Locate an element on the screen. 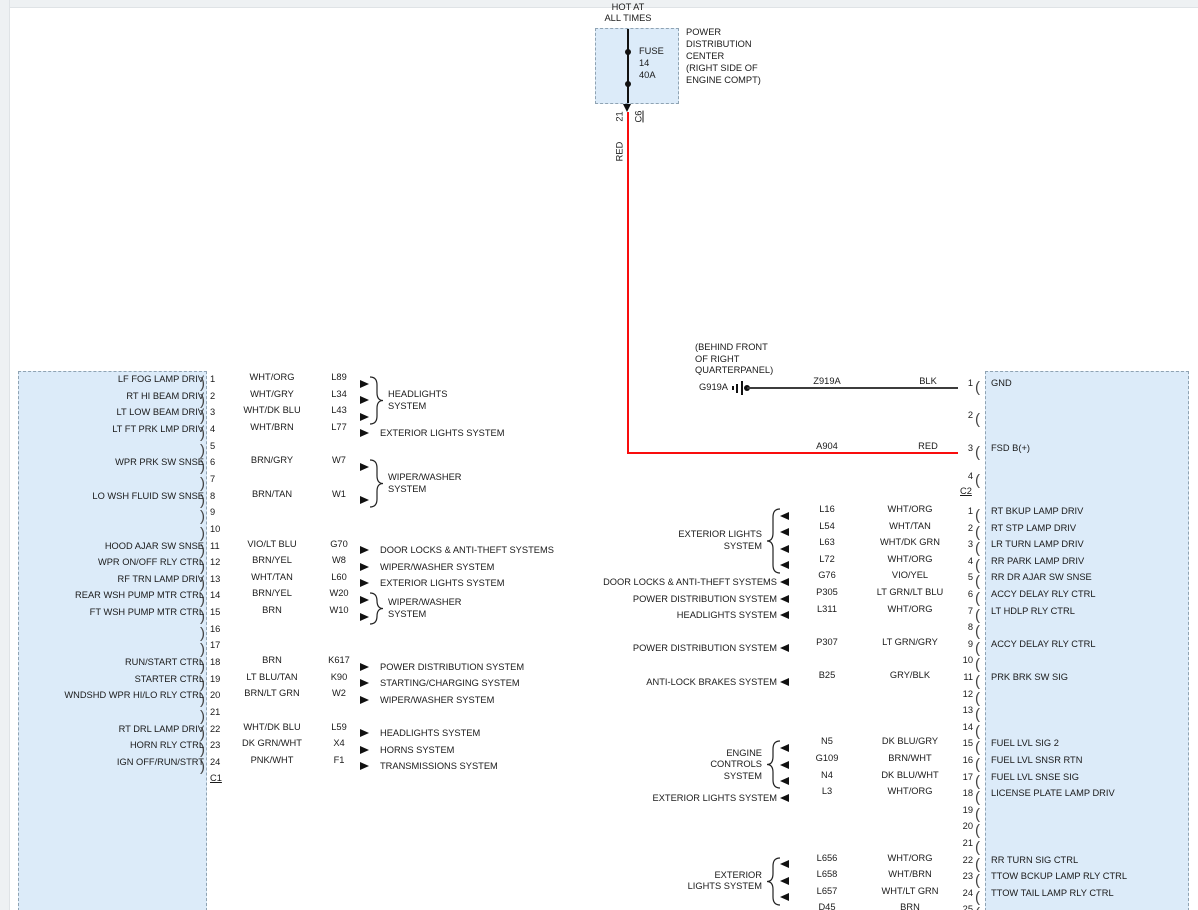  circuit-id-label: P305 is located at coordinates (827, 592).